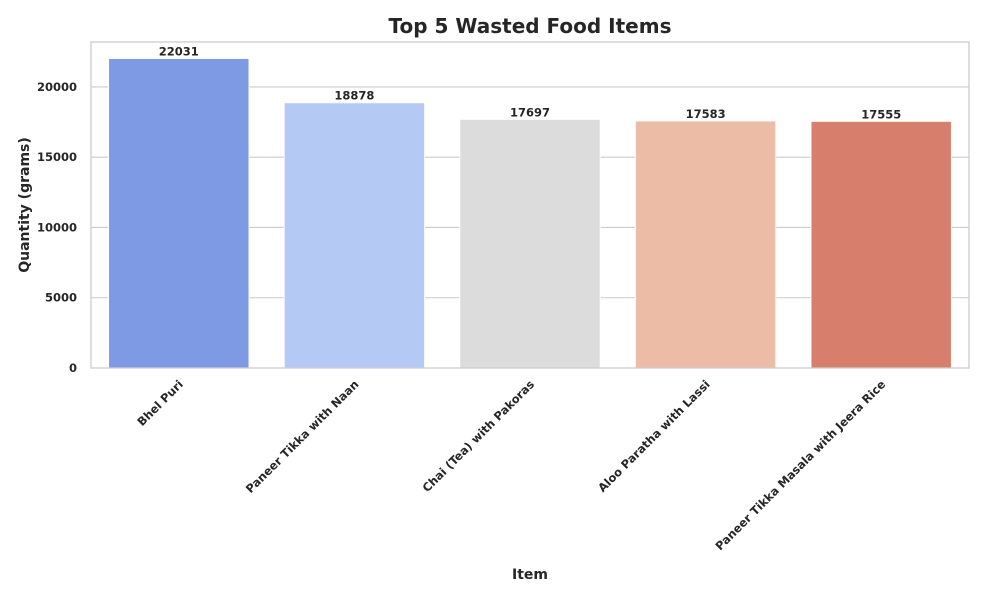 The width and height of the screenshot is (1000, 604). I want to click on x-tick-label: Aloo Paratha with Lassi, so click(654, 436).